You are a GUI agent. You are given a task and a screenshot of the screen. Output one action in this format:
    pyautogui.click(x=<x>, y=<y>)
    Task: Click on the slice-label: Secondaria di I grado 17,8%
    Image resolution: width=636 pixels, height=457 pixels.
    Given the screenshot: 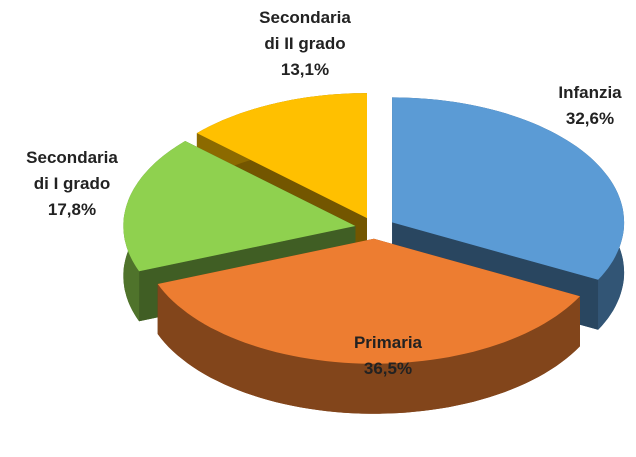 What is the action you would take?
    pyautogui.click(x=73, y=184)
    